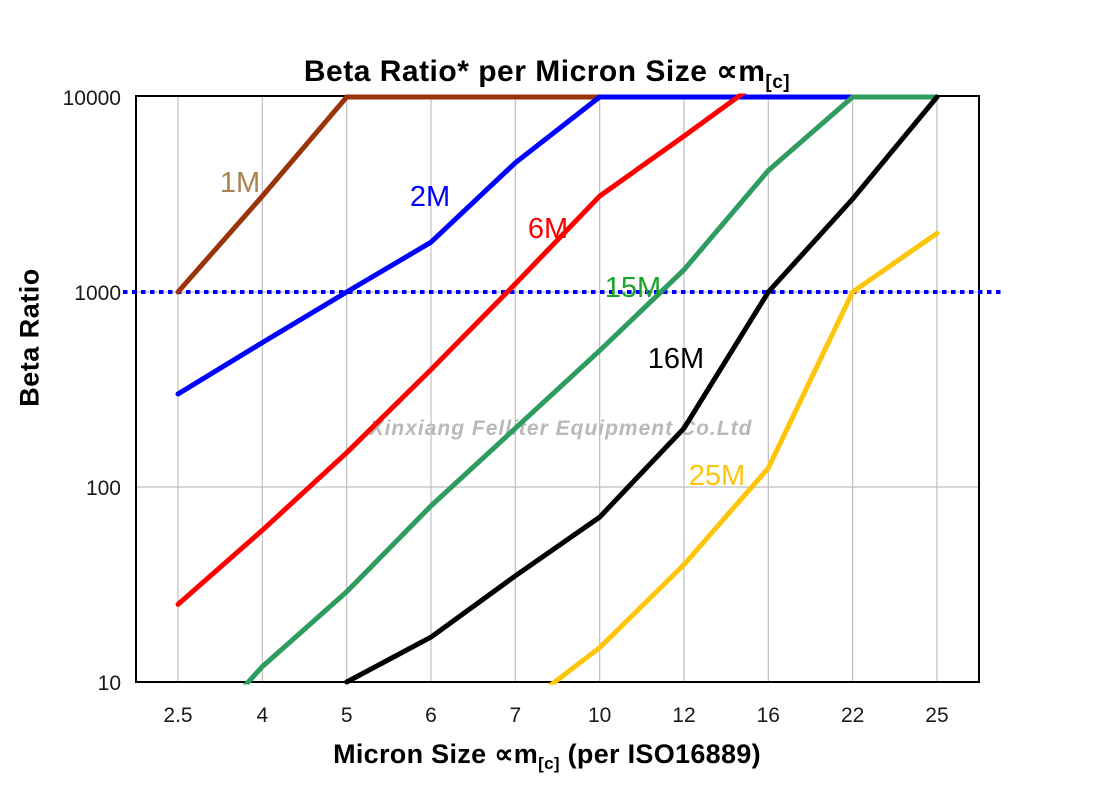  I want to click on x-tick-label-5: 5, so click(347, 715).